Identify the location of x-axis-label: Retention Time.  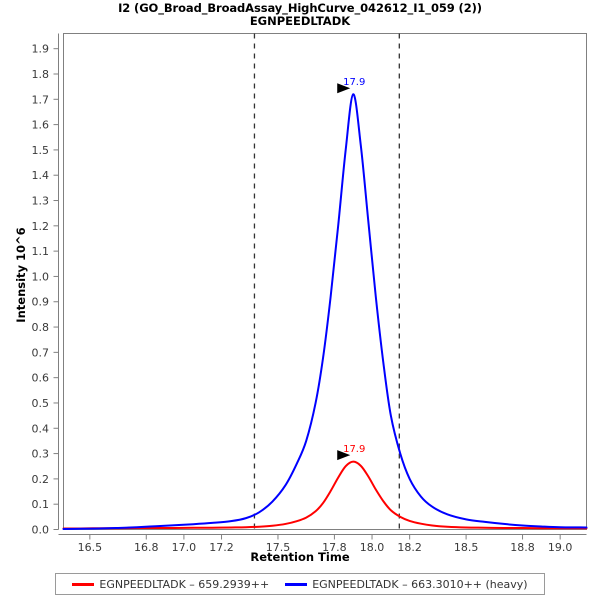
(300, 557).